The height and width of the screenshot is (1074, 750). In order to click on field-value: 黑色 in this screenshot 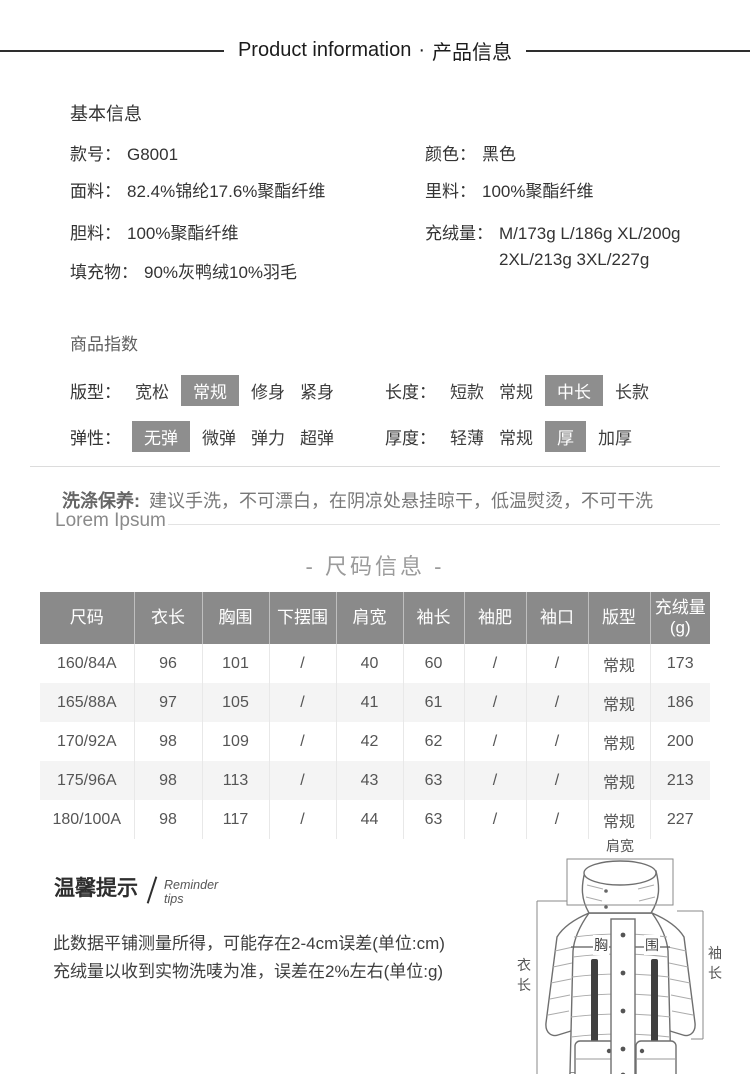, I will do `click(499, 154)`.